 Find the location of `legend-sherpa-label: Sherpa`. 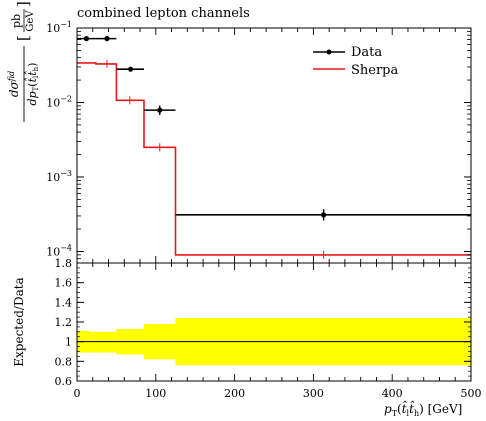

legend-sherpa-label: Sherpa is located at coordinates (375, 70).